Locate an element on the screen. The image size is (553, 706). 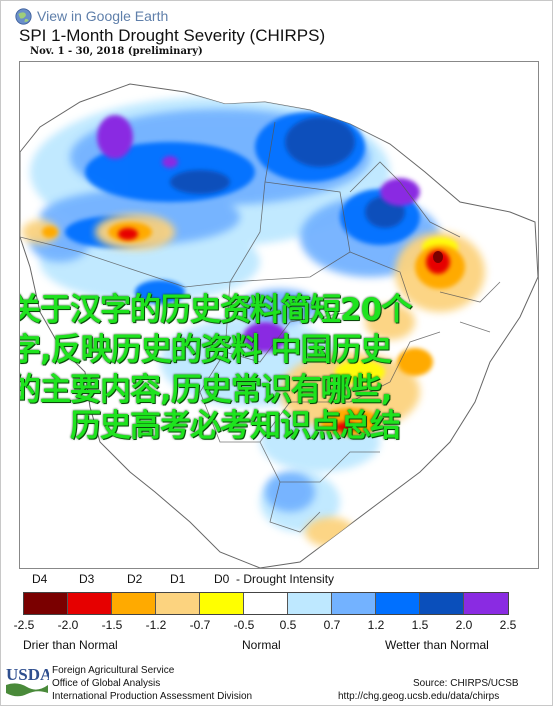
color-scale-tick-label: -0.5 is located at coordinates (244, 625).